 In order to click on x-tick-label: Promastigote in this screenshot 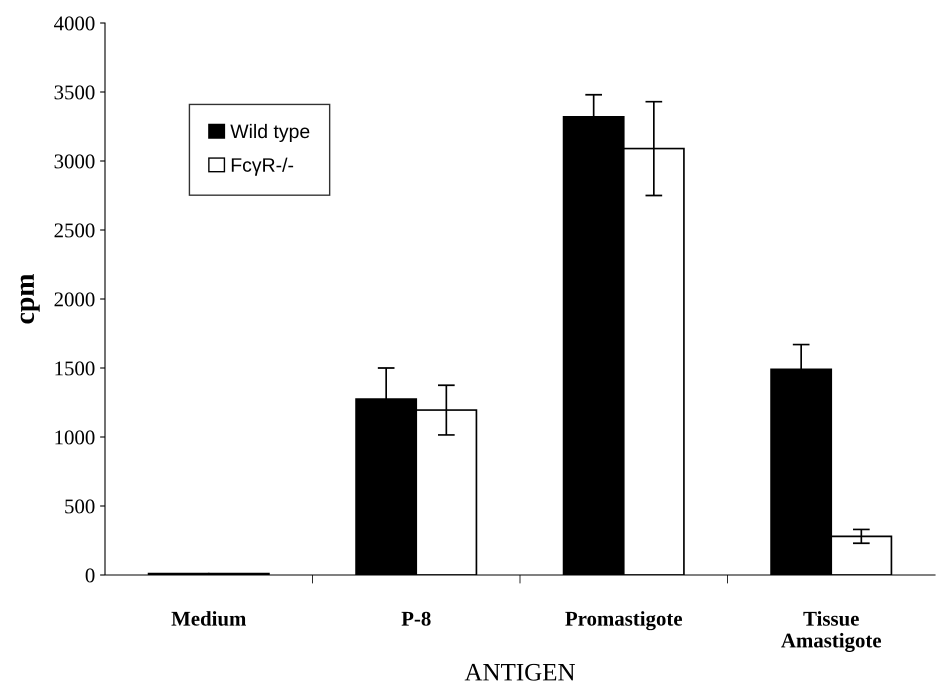, I will do `click(623, 620)`.